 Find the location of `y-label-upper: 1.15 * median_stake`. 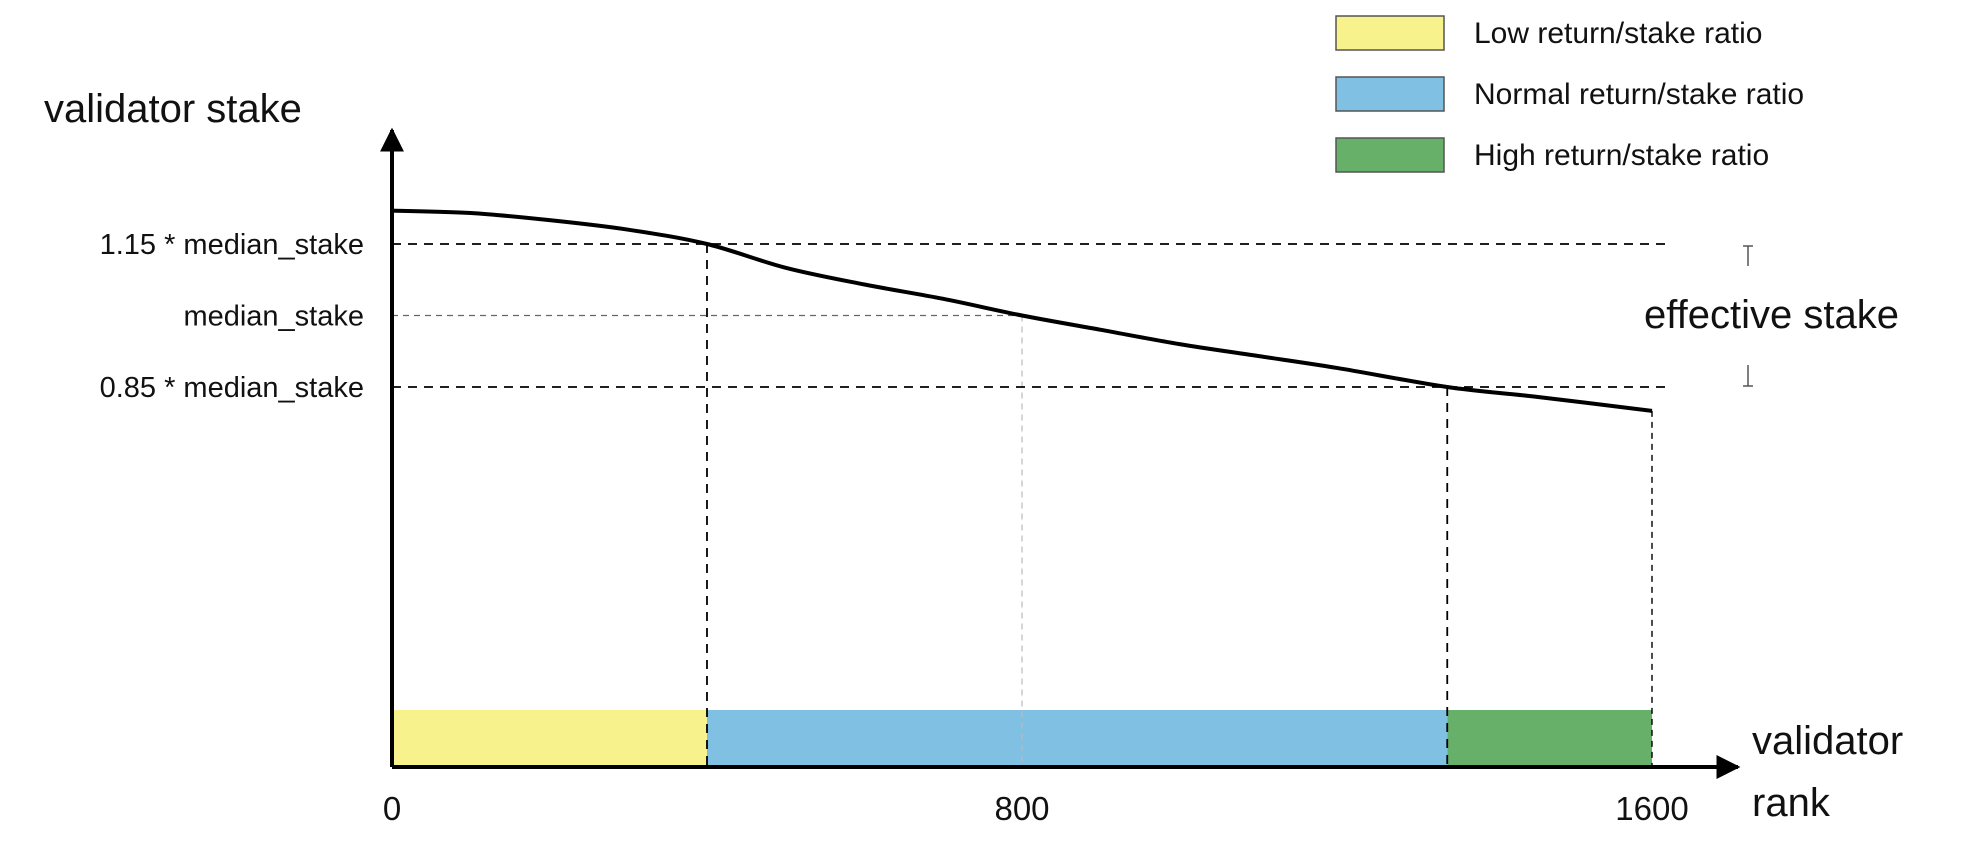

y-label-upper: 1.15 * median_stake is located at coordinates (232, 245).